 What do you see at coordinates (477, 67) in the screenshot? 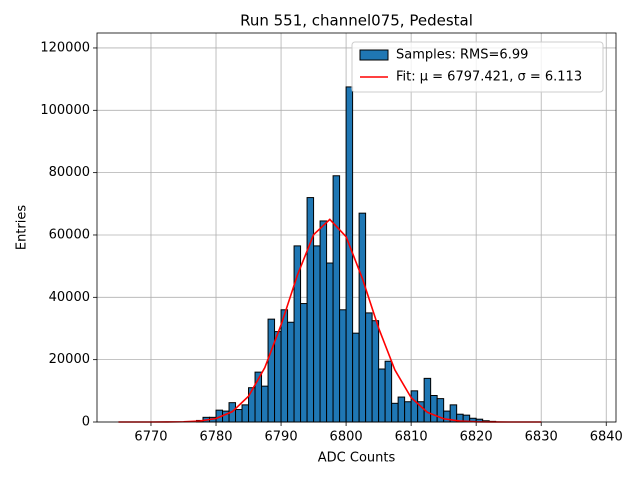
I see `legend-box` at bounding box center [477, 67].